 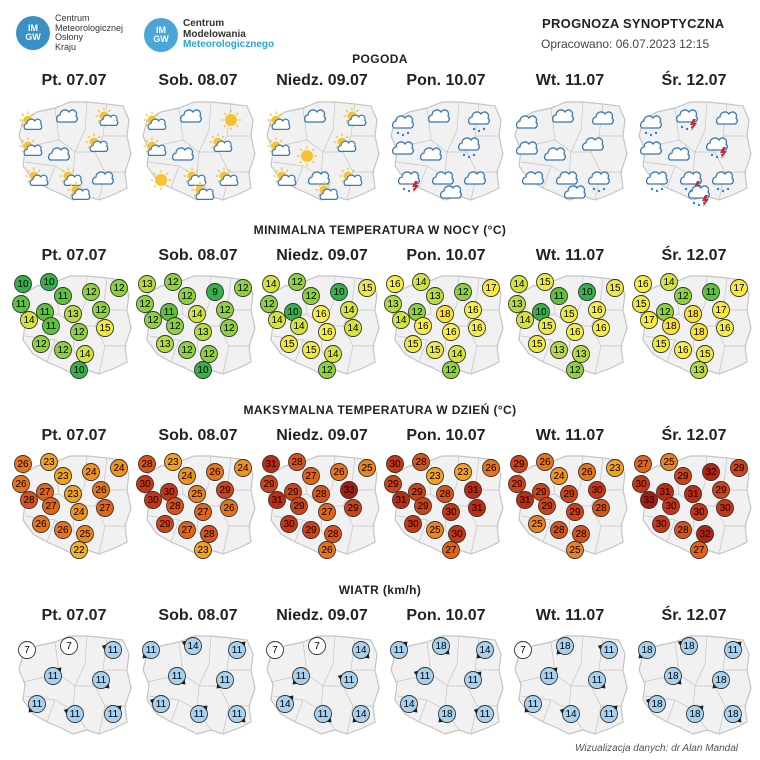 I want to click on max-temp-bubble: 32, so click(x=711, y=472).